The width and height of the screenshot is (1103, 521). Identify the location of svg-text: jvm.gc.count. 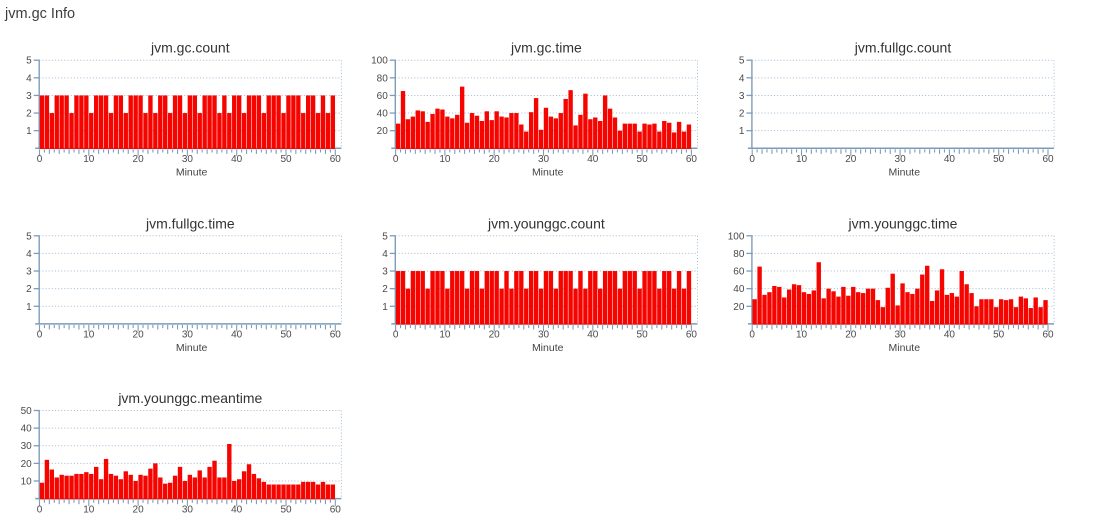
(190, 48).